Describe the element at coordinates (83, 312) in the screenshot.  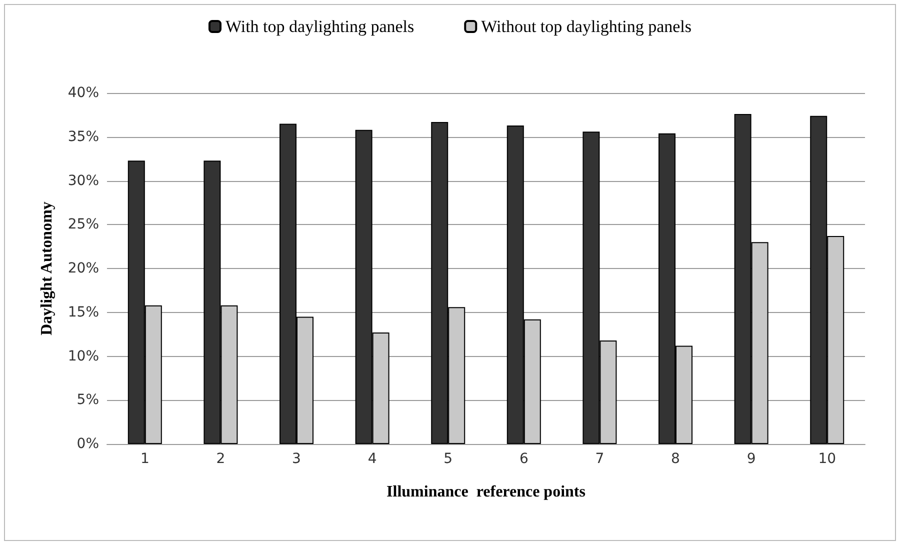
I see `y-tick-label: 15%` at that location.